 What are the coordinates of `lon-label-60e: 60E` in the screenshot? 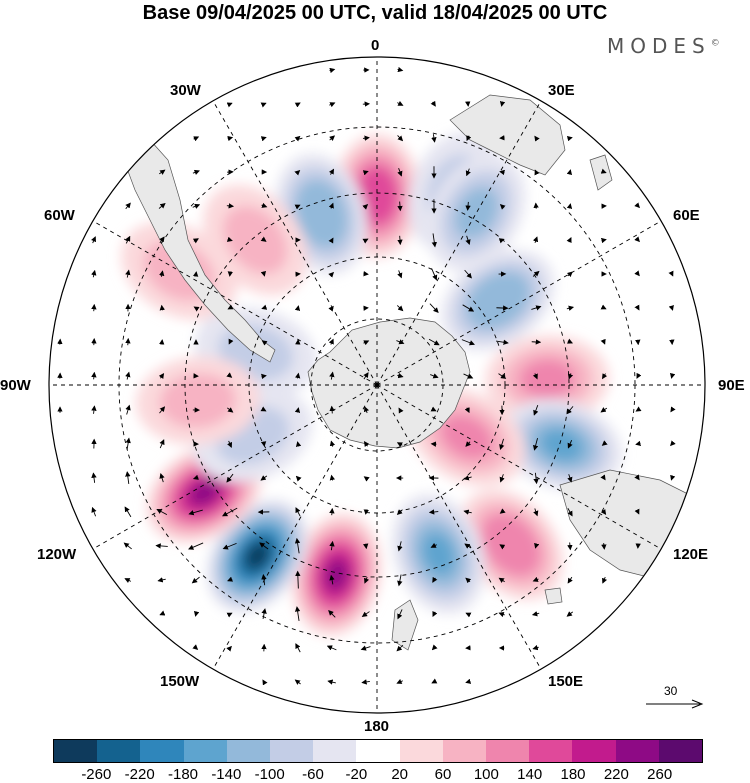 It's located at (686, 215).